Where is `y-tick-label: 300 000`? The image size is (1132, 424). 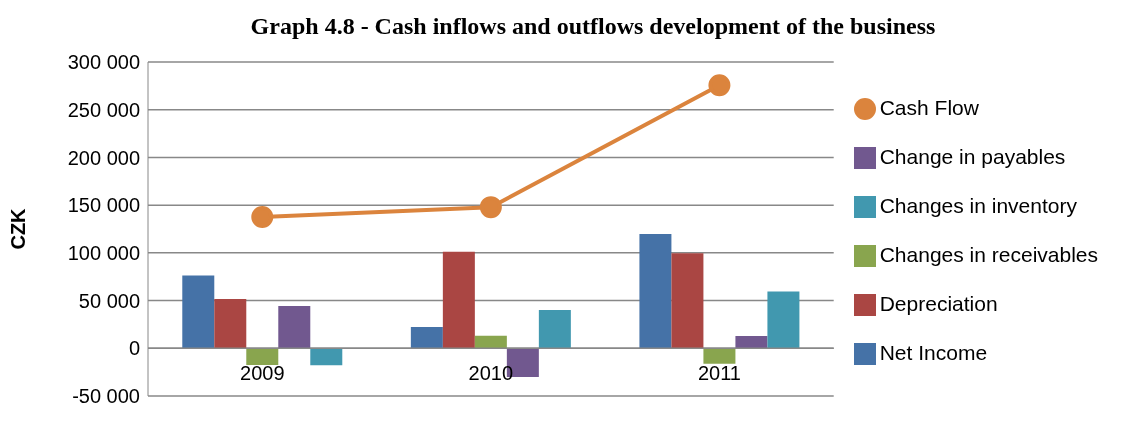 y-tick-label: 300 000 is located at coordinates (103, 62).